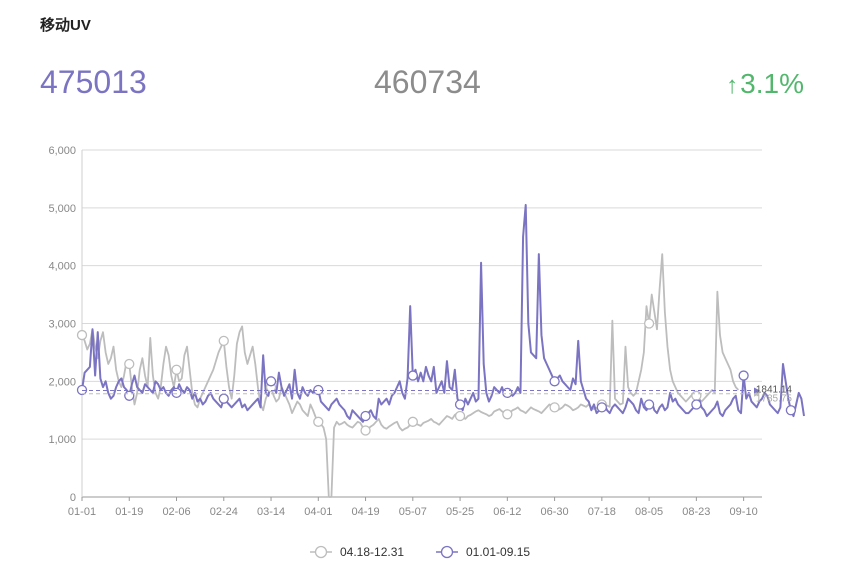 This screenshot has height=576, width=846. Describe the element at coordinates (602, 512) in the screenshot. I see `x-tick-label: 07-18` at that location.